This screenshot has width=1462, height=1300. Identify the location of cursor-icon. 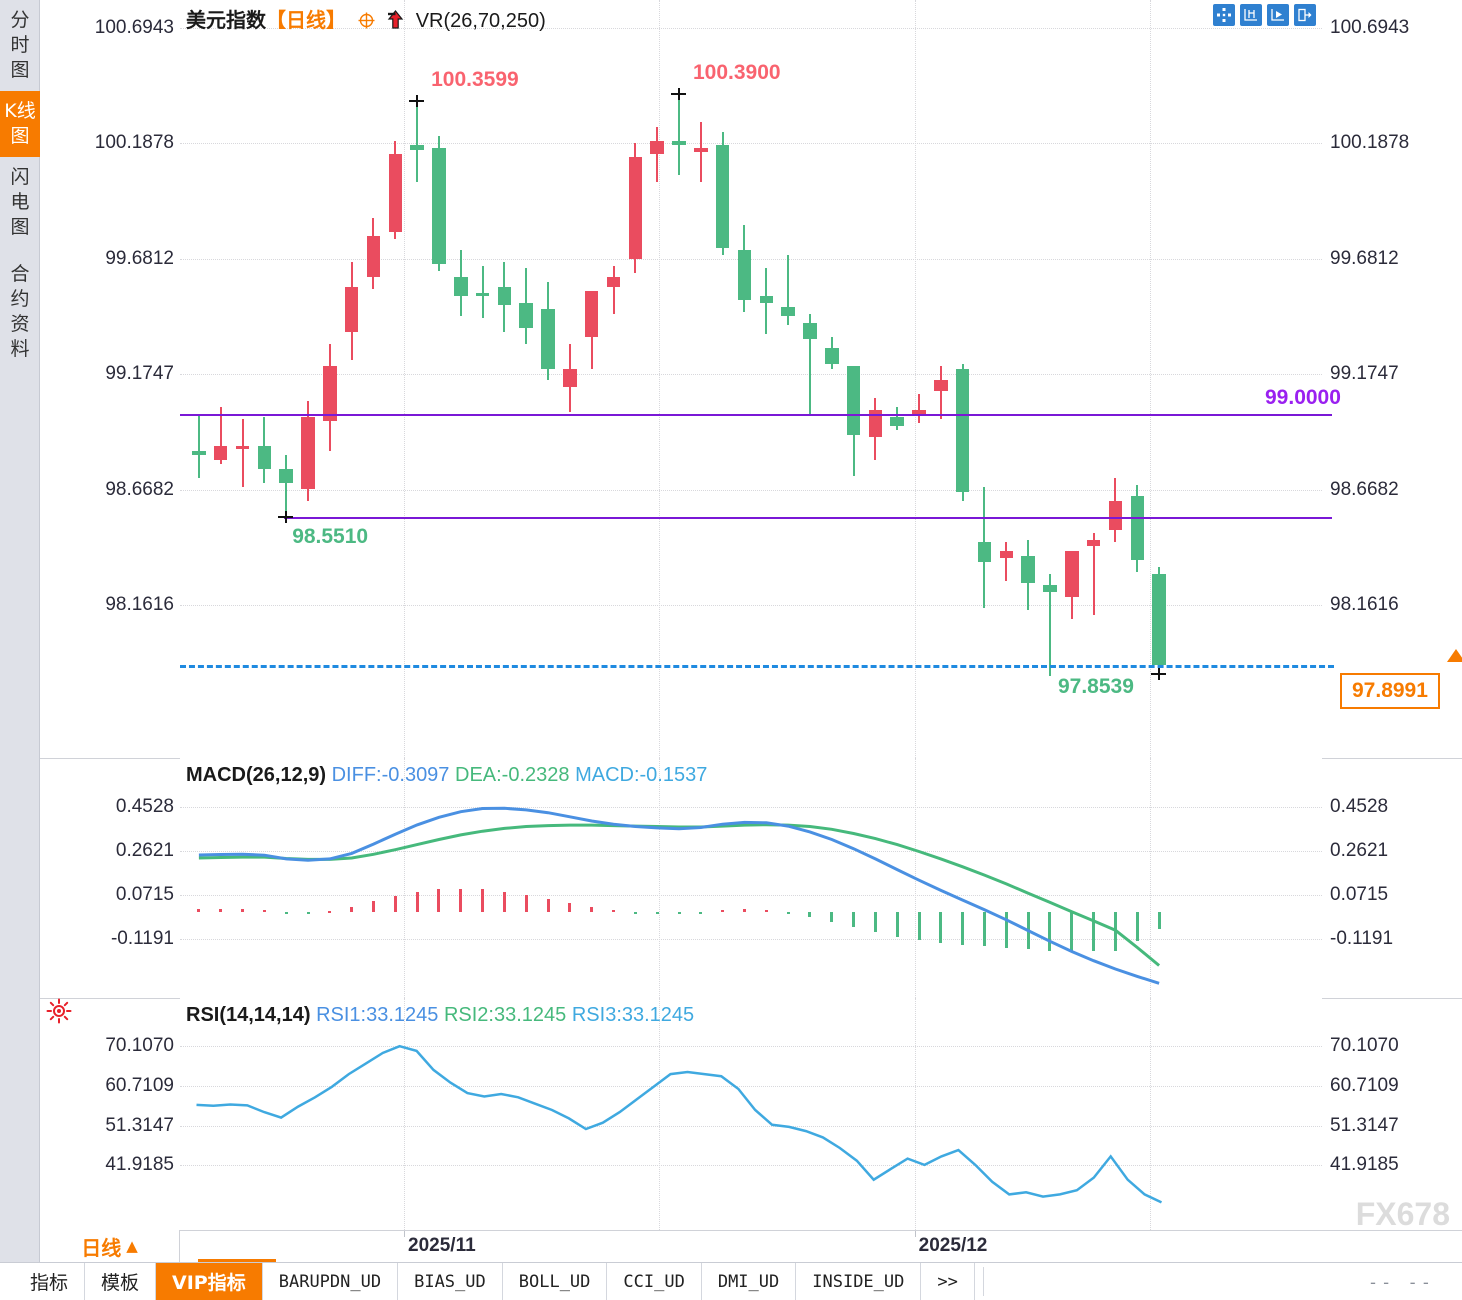
(1278, 15).